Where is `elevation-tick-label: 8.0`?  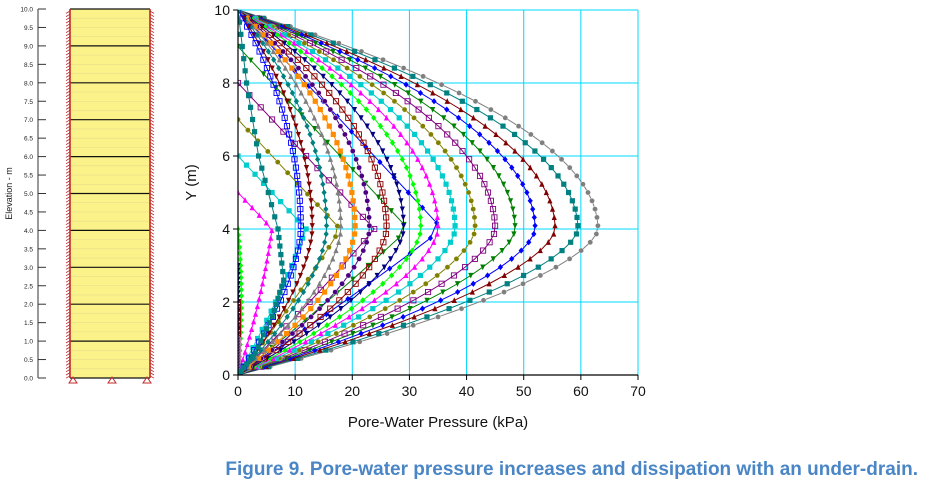 elevation-tick-label: 8.0 is located at coordinates (28, 83).